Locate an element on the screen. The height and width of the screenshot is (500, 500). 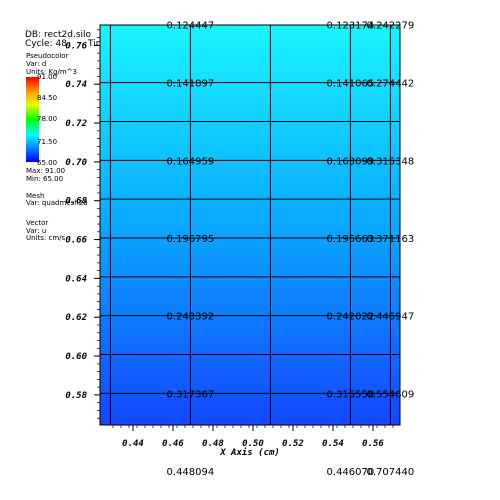
y-tick-label: 0.66 is located at coordinates (76, 241).